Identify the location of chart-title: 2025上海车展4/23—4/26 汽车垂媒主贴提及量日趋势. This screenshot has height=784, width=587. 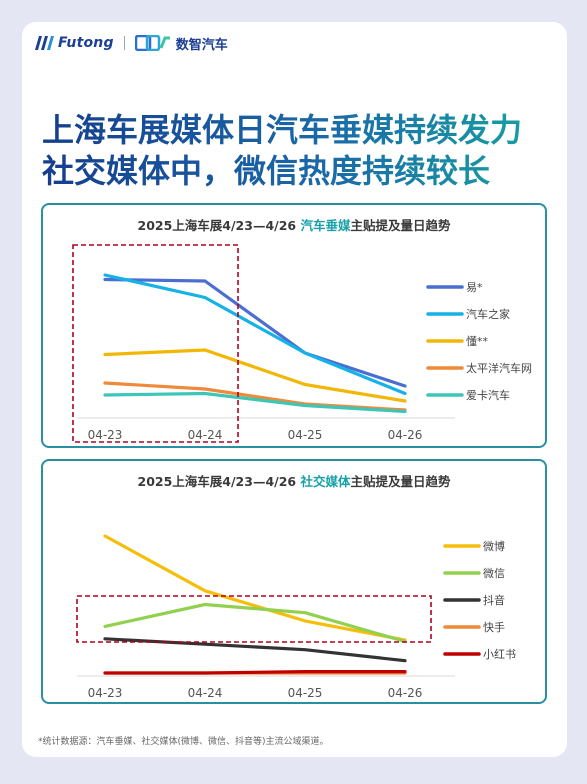
(294, 224).